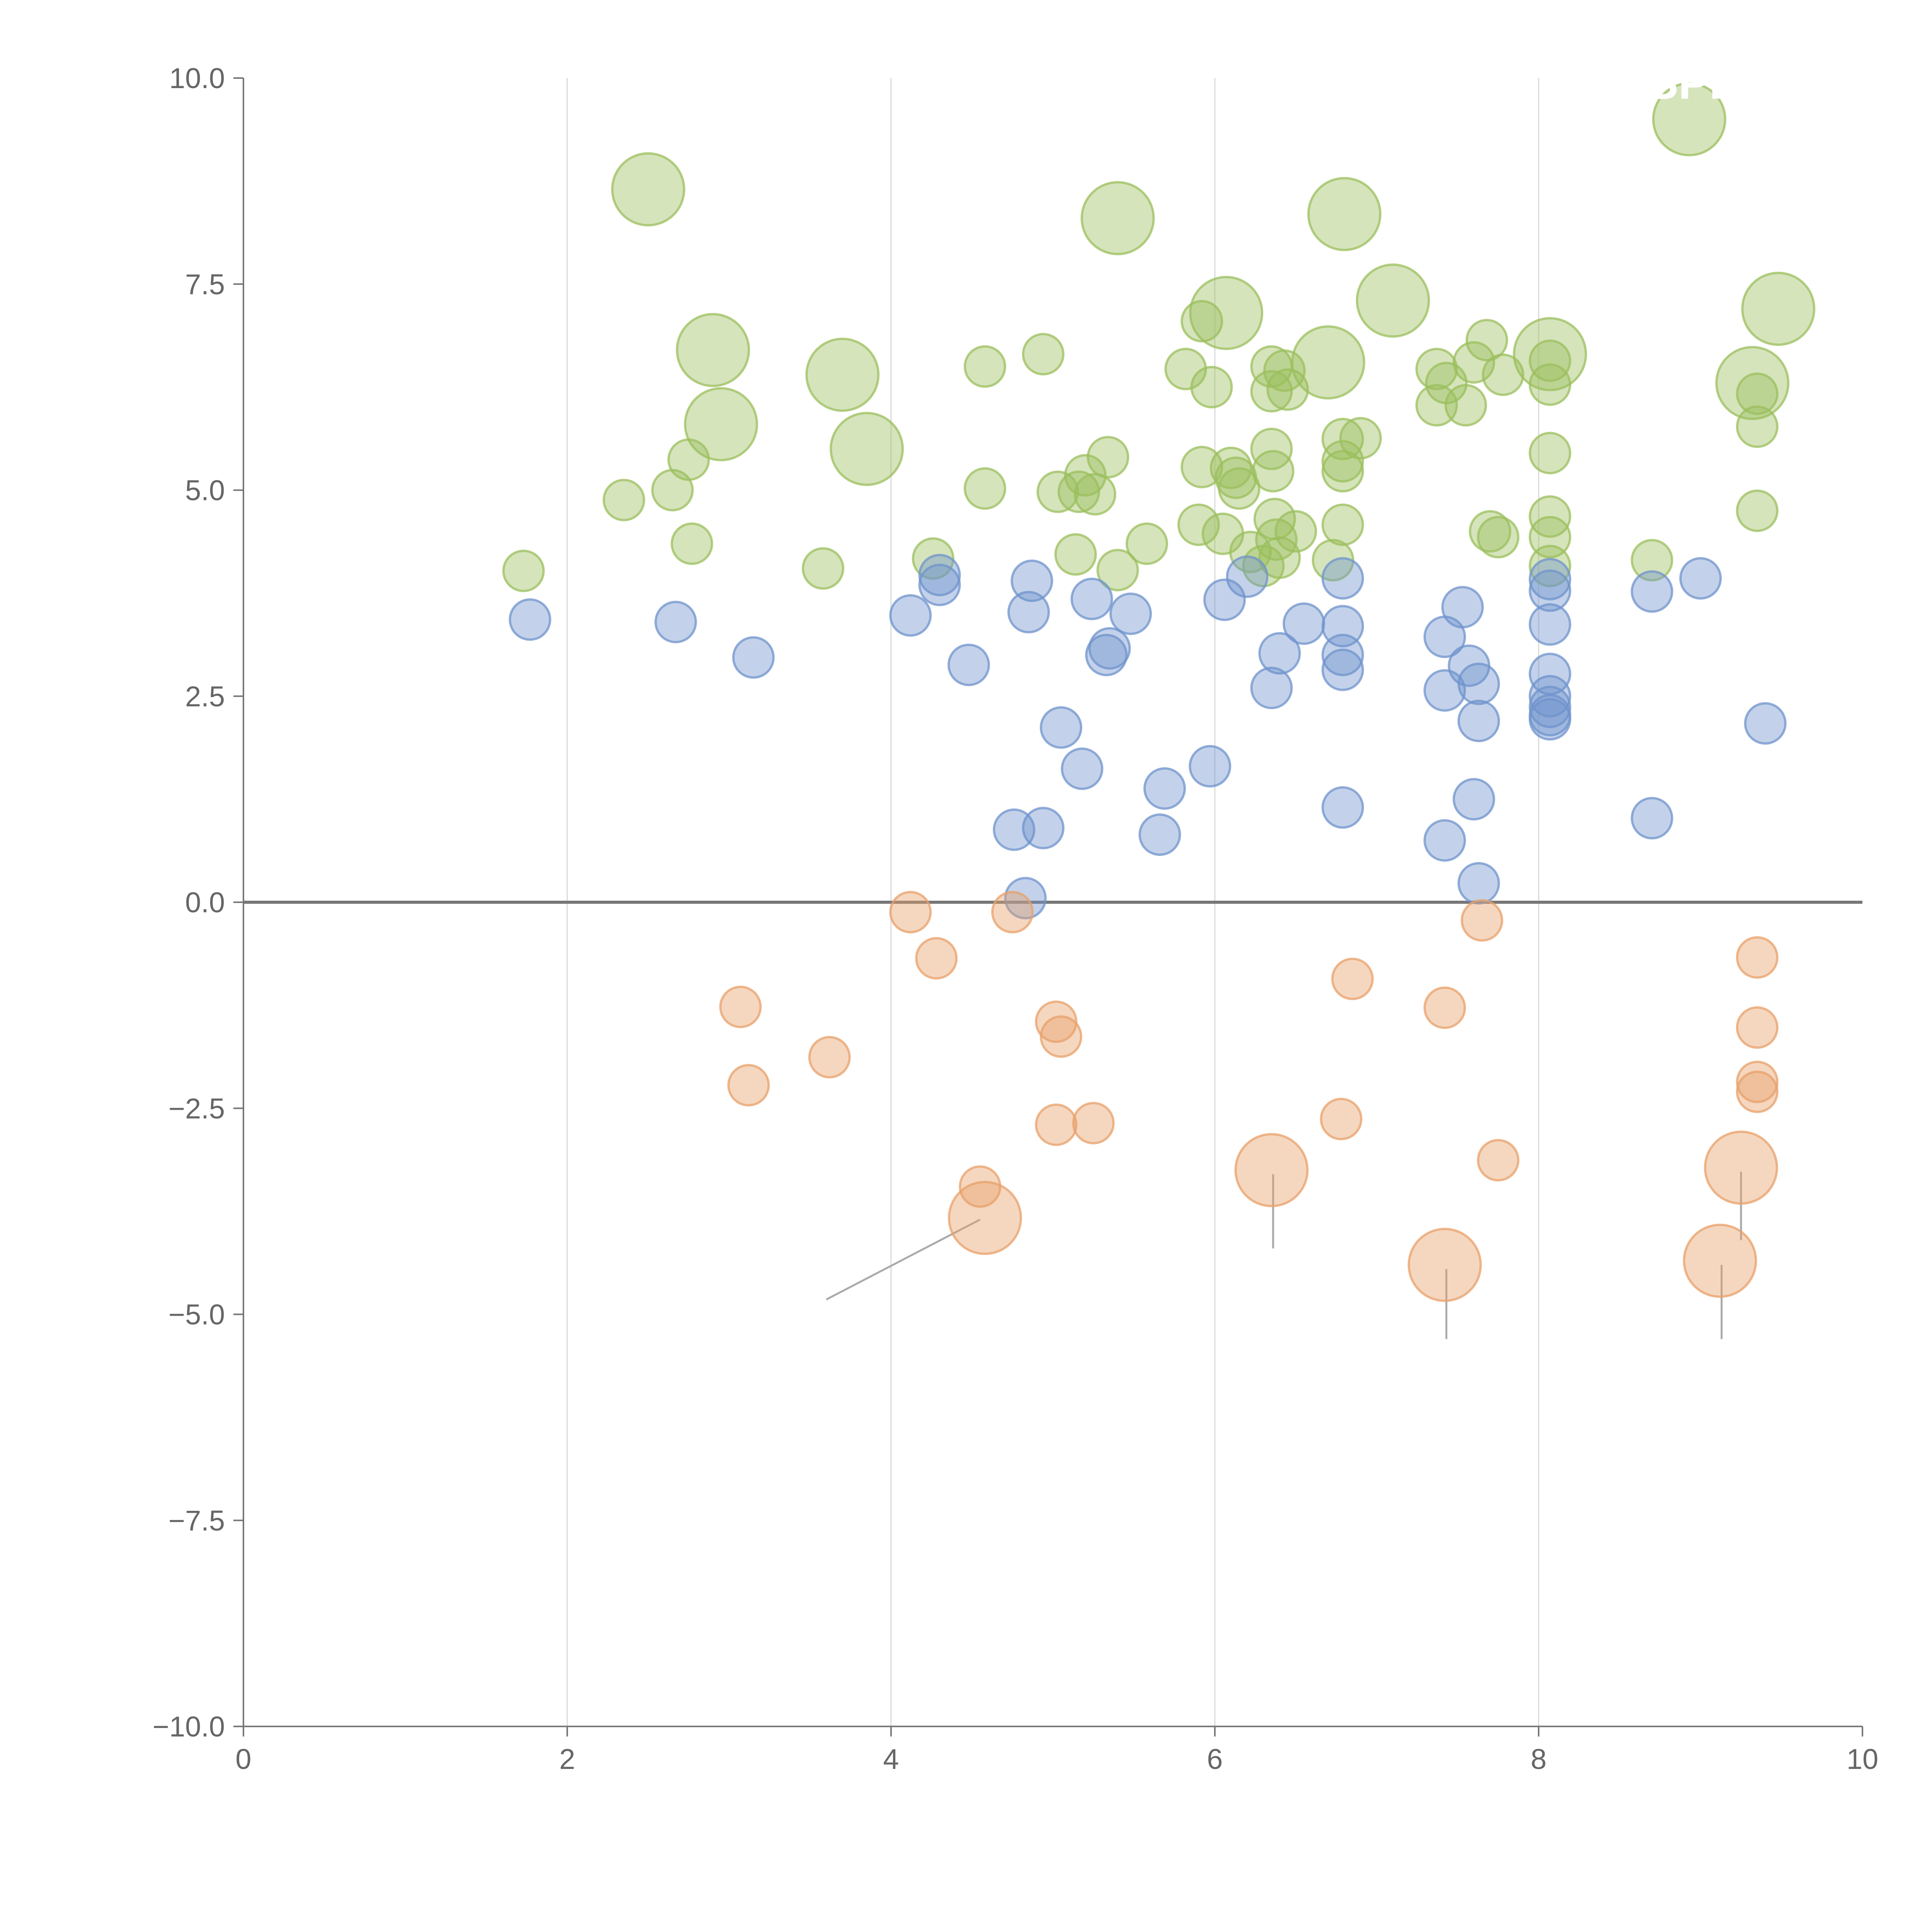 The height and width of the screenshot is (1932, 1932). Describe the element at coordinates (1692, 83) in the screenshot. I see `annotation-label: SPL` at that location.